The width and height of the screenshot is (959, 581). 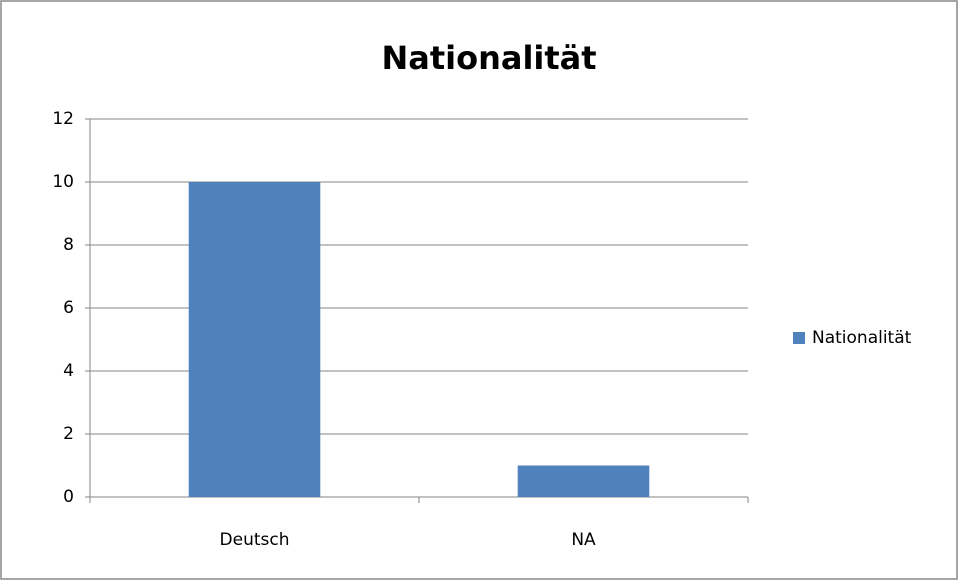 What do you see at coordinates (488, 58) in the screenshot?
I see `chart-title: Nationalität` at bounding box center [488, 58].